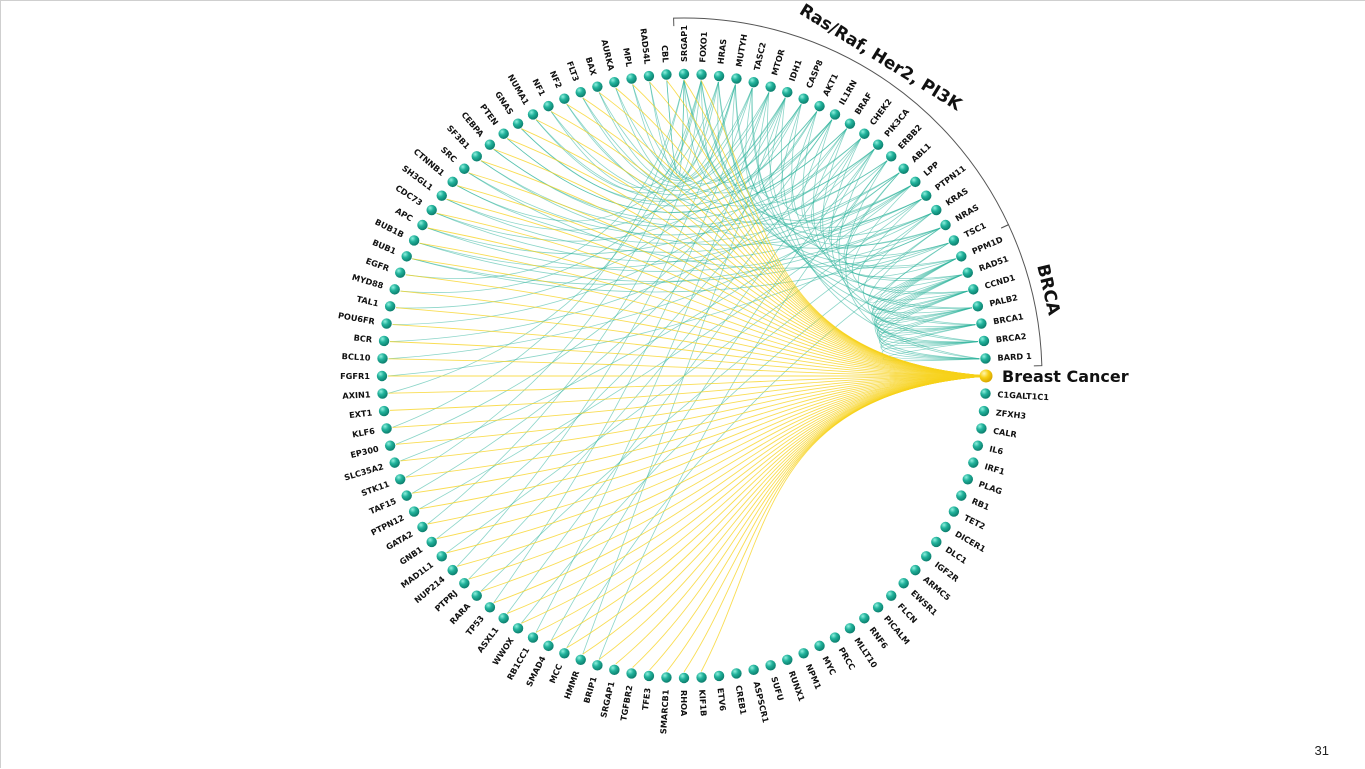  What do you see at coordinates (741, 699) in the screenshot?
I see `gene-label: CREB1` at bounding box center [741, 699].